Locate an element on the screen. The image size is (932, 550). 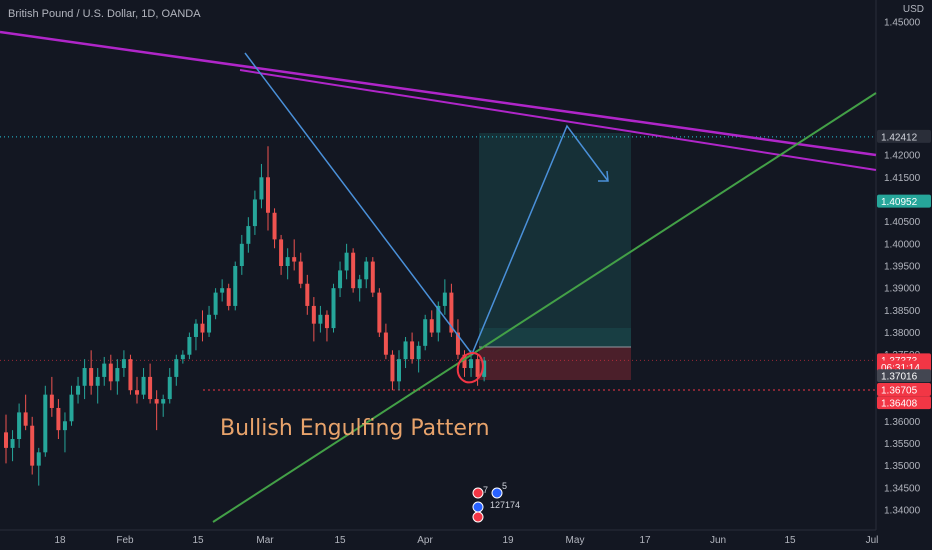
chart-title: British Pound / U.S. Dollar, 1D, OANDA is located at coordinates (104, 14).